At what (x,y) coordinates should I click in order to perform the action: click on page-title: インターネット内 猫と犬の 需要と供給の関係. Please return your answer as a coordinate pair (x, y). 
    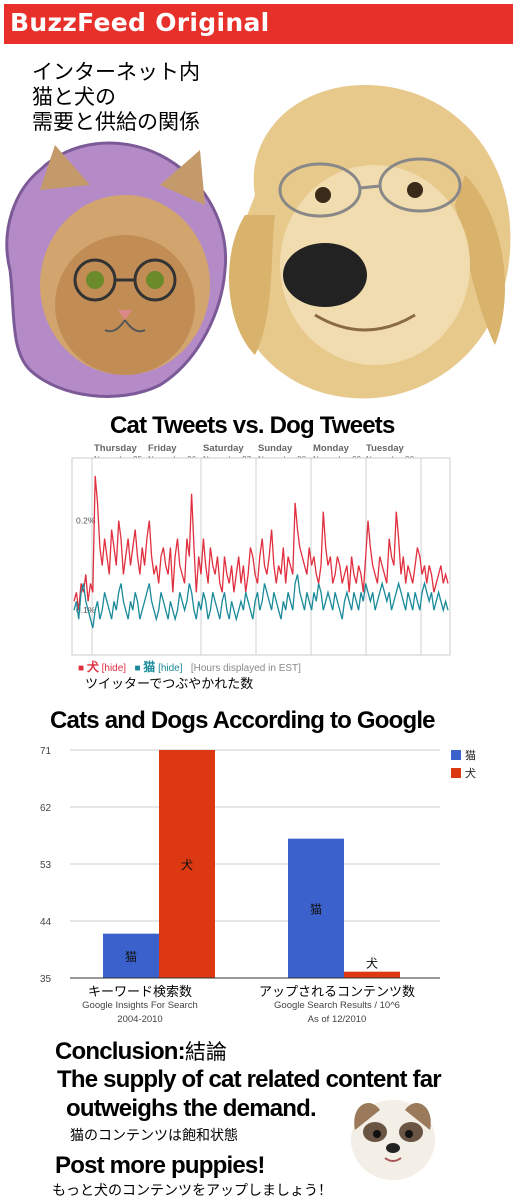
    Looking at the image, I should click on (116, 97).